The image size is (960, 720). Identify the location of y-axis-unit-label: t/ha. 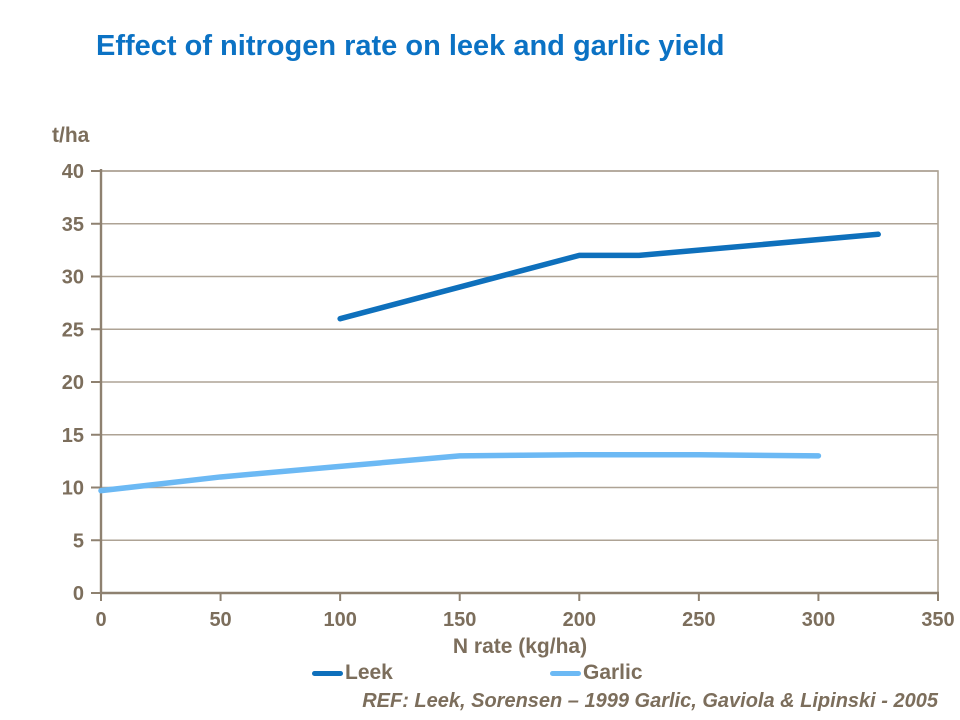
(71, 135).